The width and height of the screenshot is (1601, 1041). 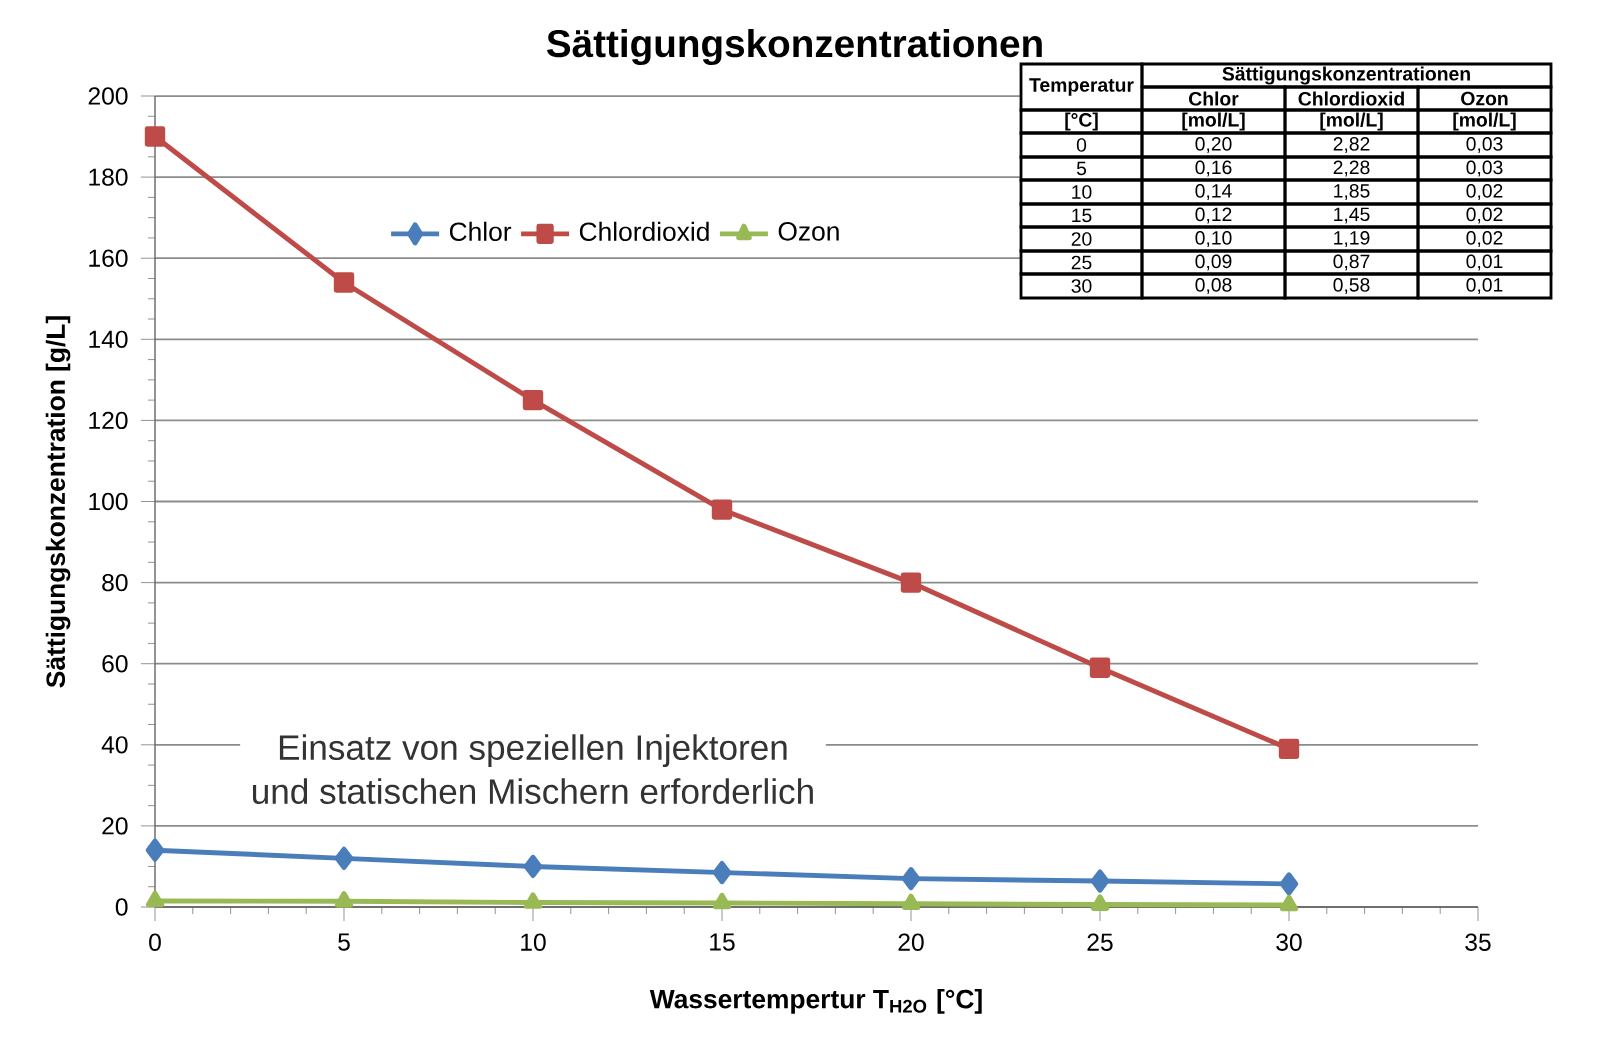 What do you see at coordinates (344, 942) in the screenshot?
I see `x-tick-label: 5` at bounding box center [344, 942].